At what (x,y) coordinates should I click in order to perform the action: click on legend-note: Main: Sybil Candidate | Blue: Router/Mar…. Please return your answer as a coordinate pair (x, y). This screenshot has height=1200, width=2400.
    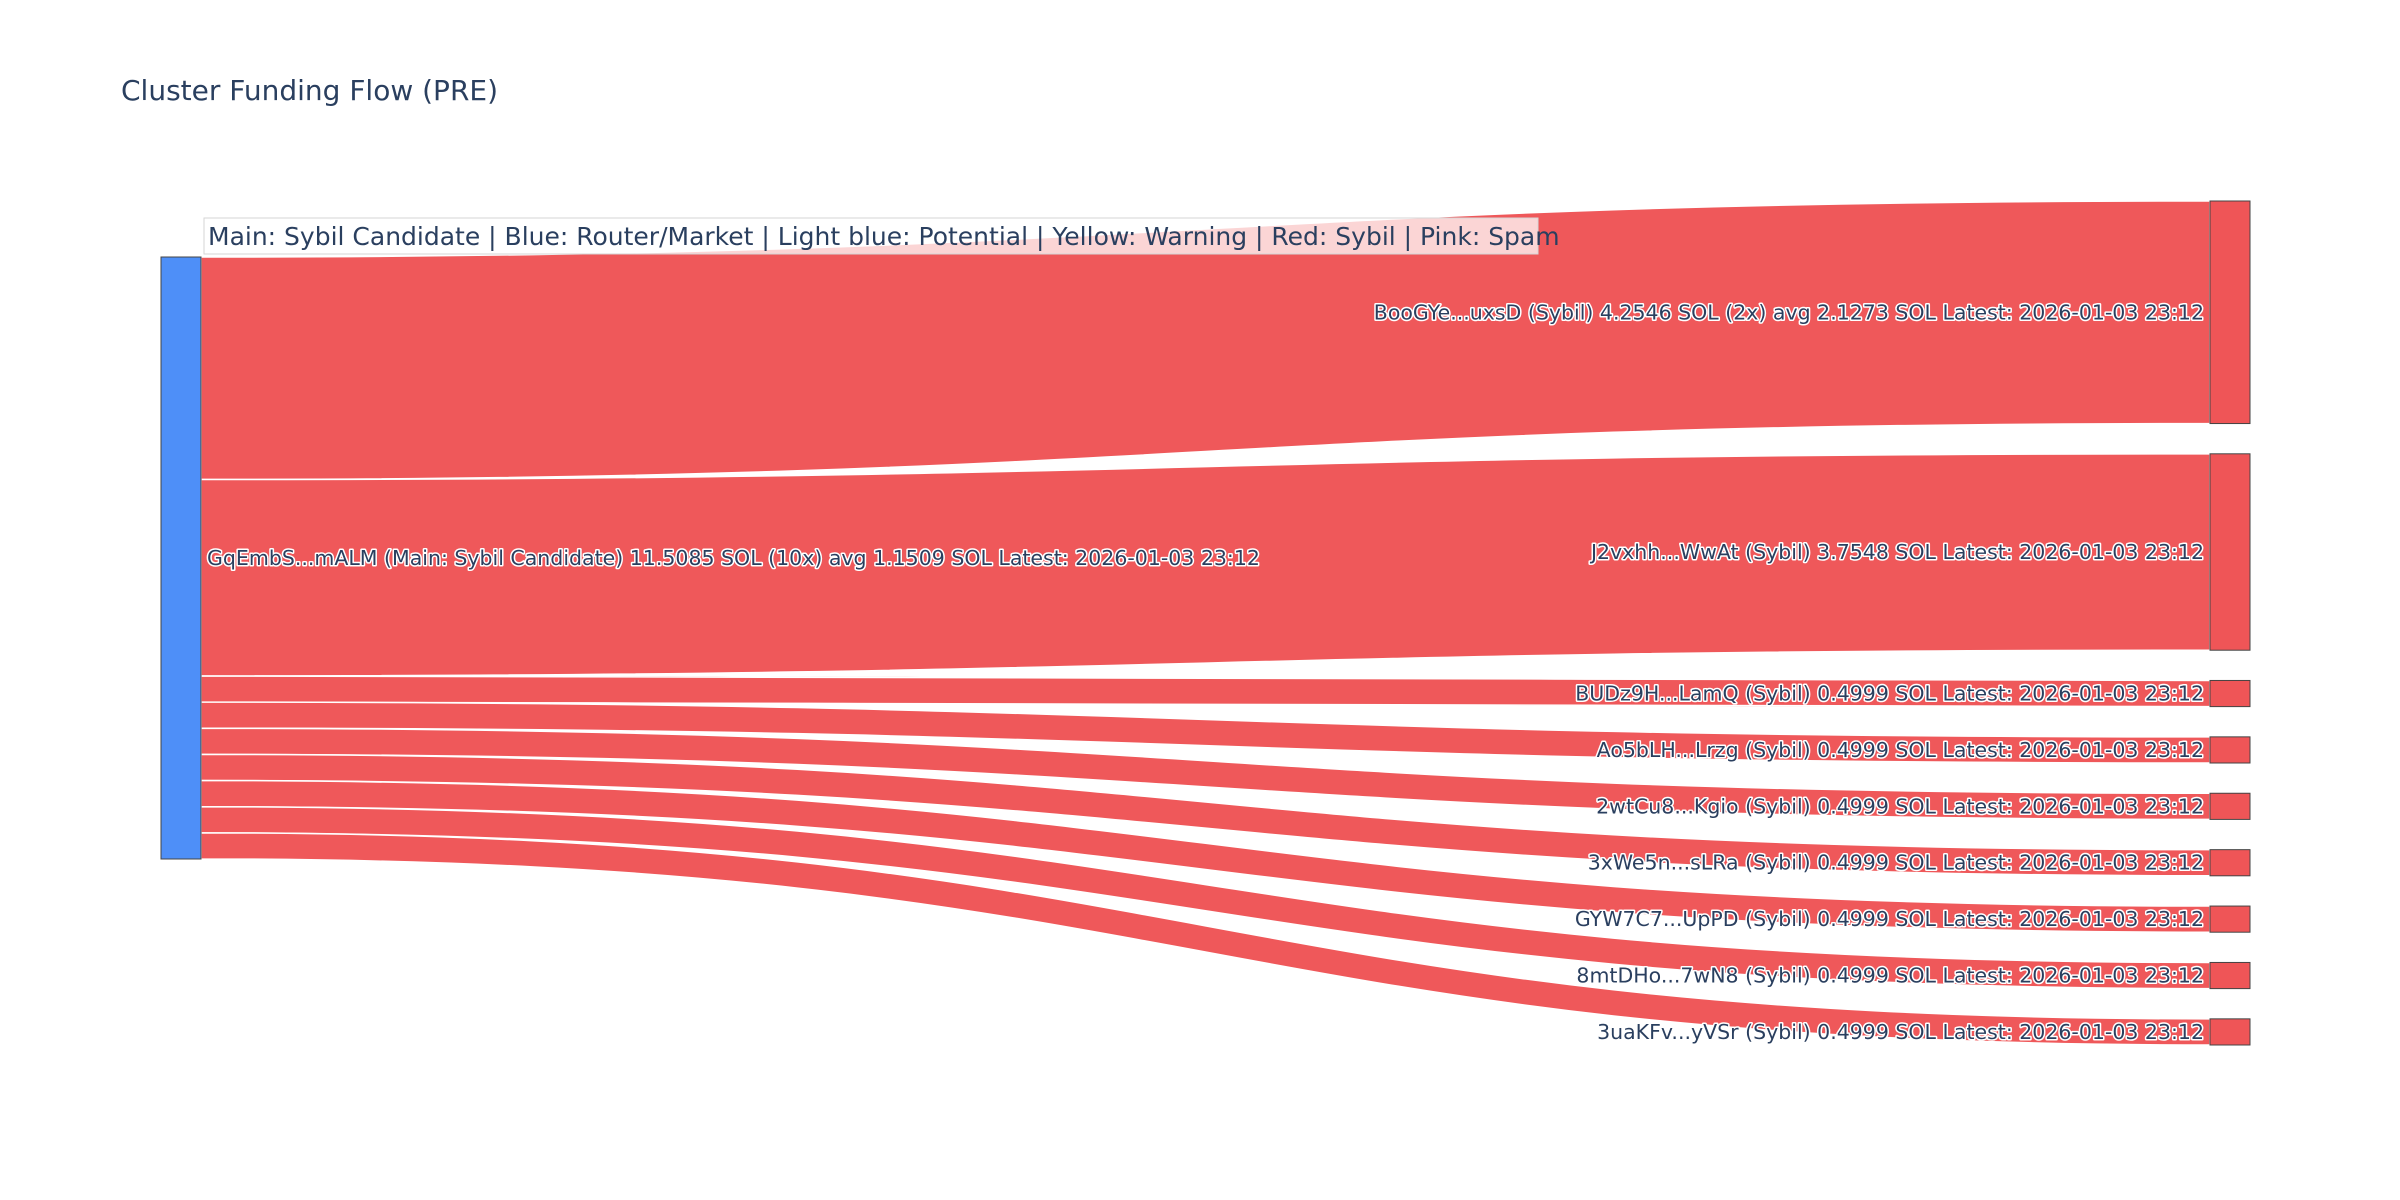
    Looking at the image, I should click on (884, 236).